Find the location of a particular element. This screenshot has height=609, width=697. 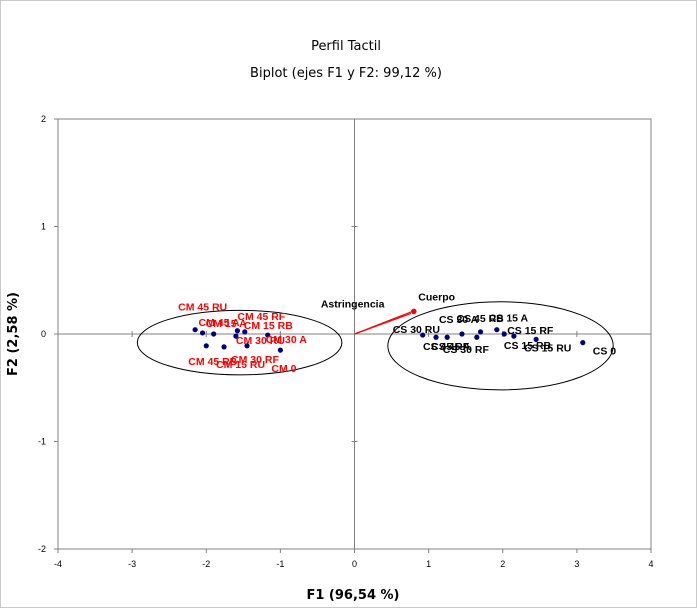

point-label: CM 15 RU is located at coordinates (240, 365).